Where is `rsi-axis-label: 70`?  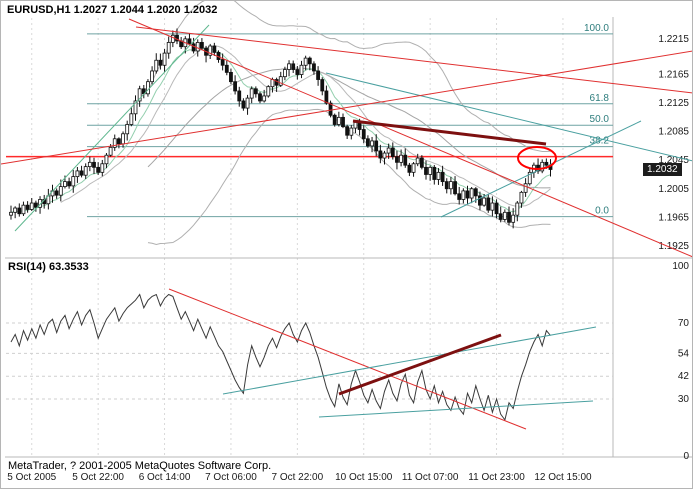 rsi-axis-label: 70 is located at coordinates (684, 323).